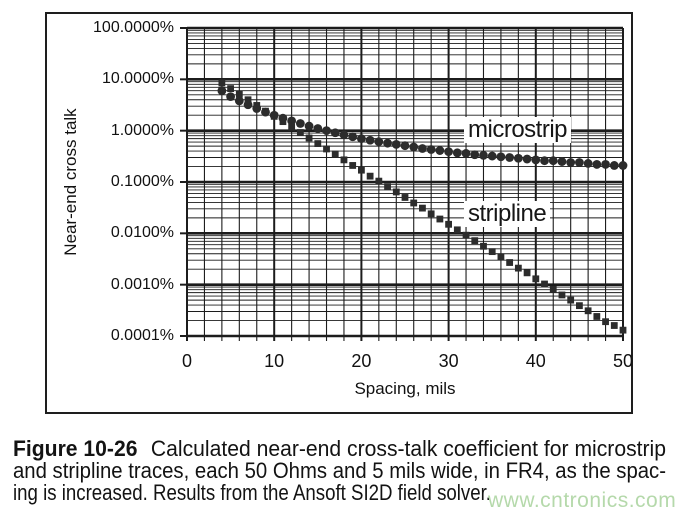 This screenshot has width=679, height=516. What do you see at coordinates (535, 361) in the screenshot?
I see `x-tick-label: 40` at bounding box center [535, 361].